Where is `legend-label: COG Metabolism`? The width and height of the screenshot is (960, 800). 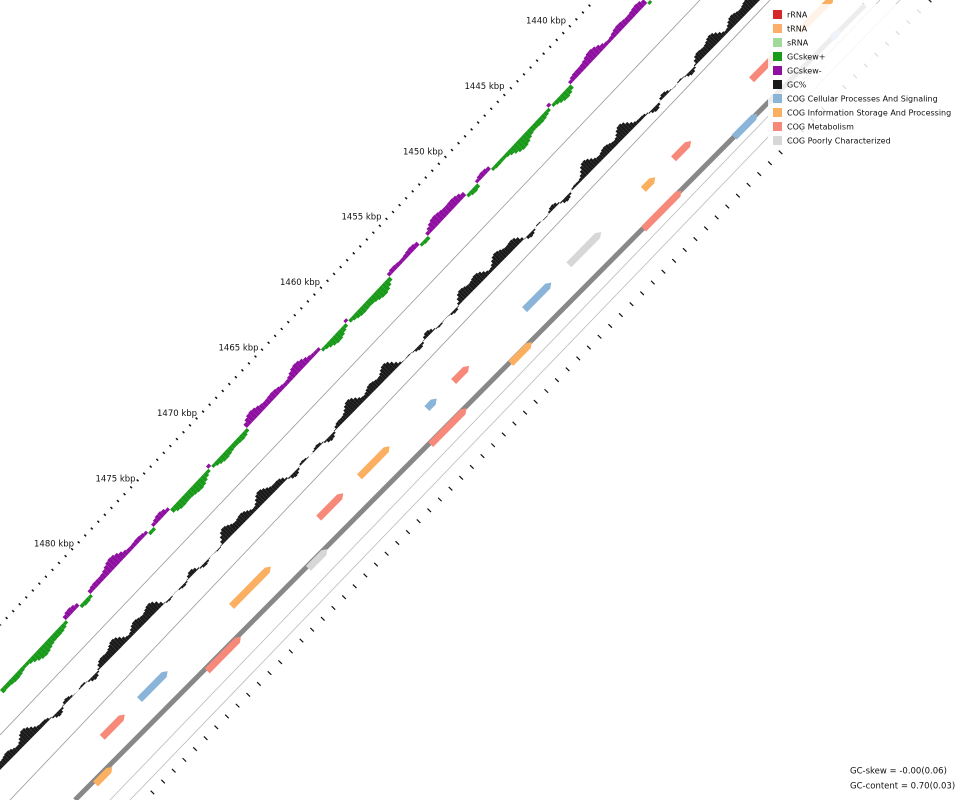
legend-label: COG Metabolism is located at coordinates (820, 127).